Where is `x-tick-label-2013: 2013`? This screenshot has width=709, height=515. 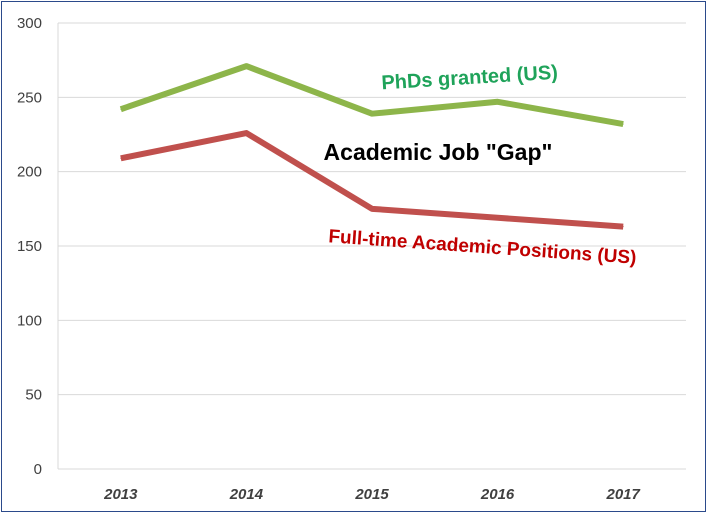
x-tick-label-2013: 2013 is located at coordinates (120, 494).